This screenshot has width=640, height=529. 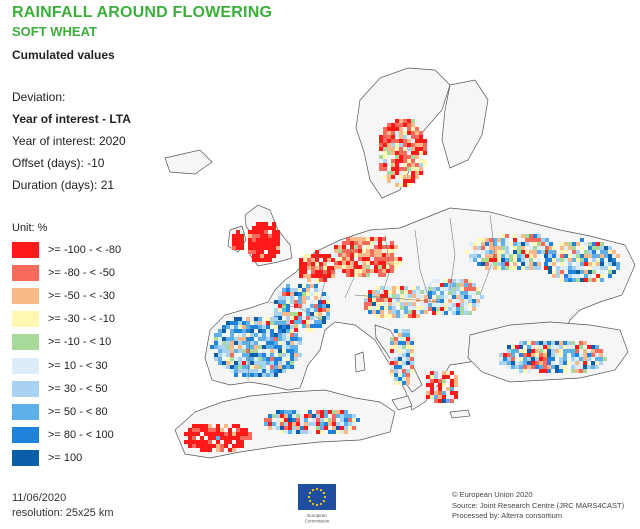 What do you see at coordinates (30, 228) in the screenshot?
I see `legend-unit: Unit: %` at bounding box center [30, 228].